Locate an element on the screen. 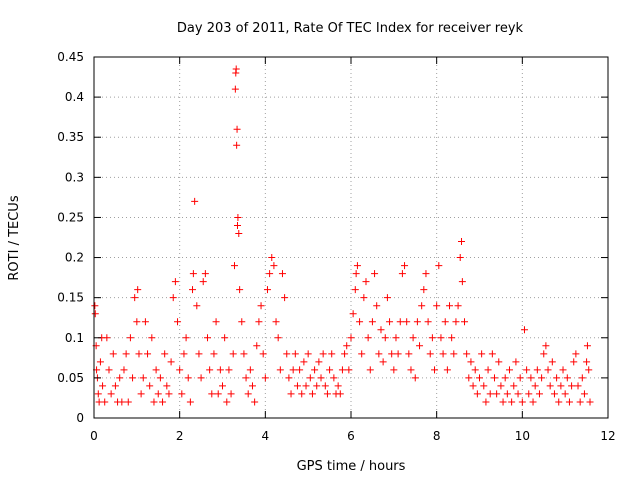 This screenshot has width=640, height=480. y-tick-label: 0.2 is located at coordinates (74, 258).